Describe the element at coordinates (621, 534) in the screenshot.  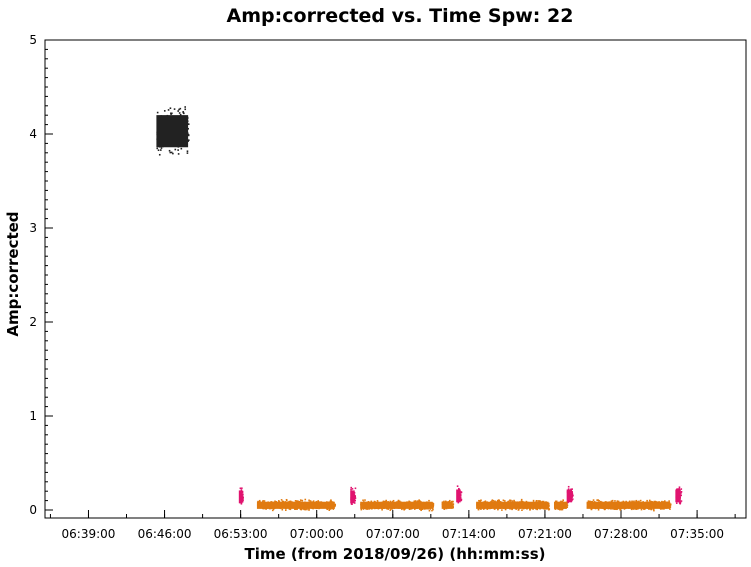
I see `x-tick-label-07:28:00: 07:28:00` at that location.